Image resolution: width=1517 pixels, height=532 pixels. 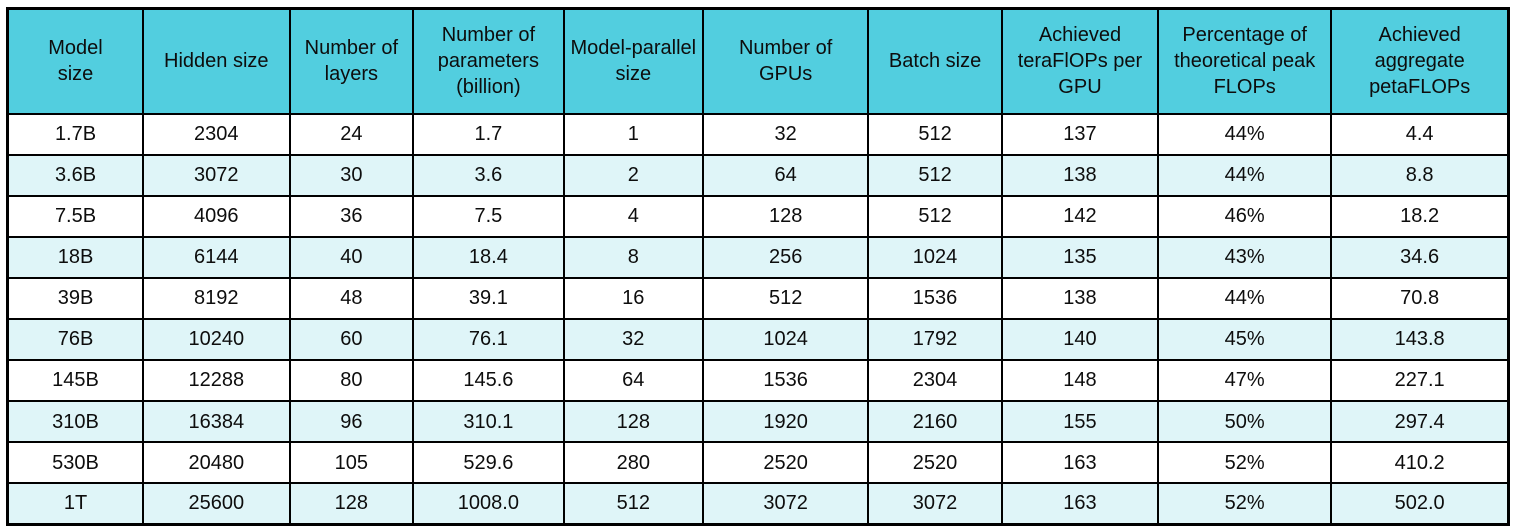 What do you see at coordinates (633, 216) in the screenshot?
I see `cell-model-parallel-size-7-5b: 4` at bounding box center [633, 216].